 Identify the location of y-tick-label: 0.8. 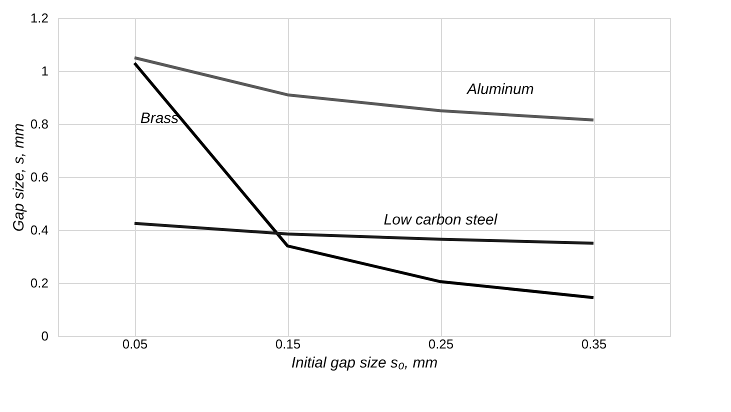
(39, 124).